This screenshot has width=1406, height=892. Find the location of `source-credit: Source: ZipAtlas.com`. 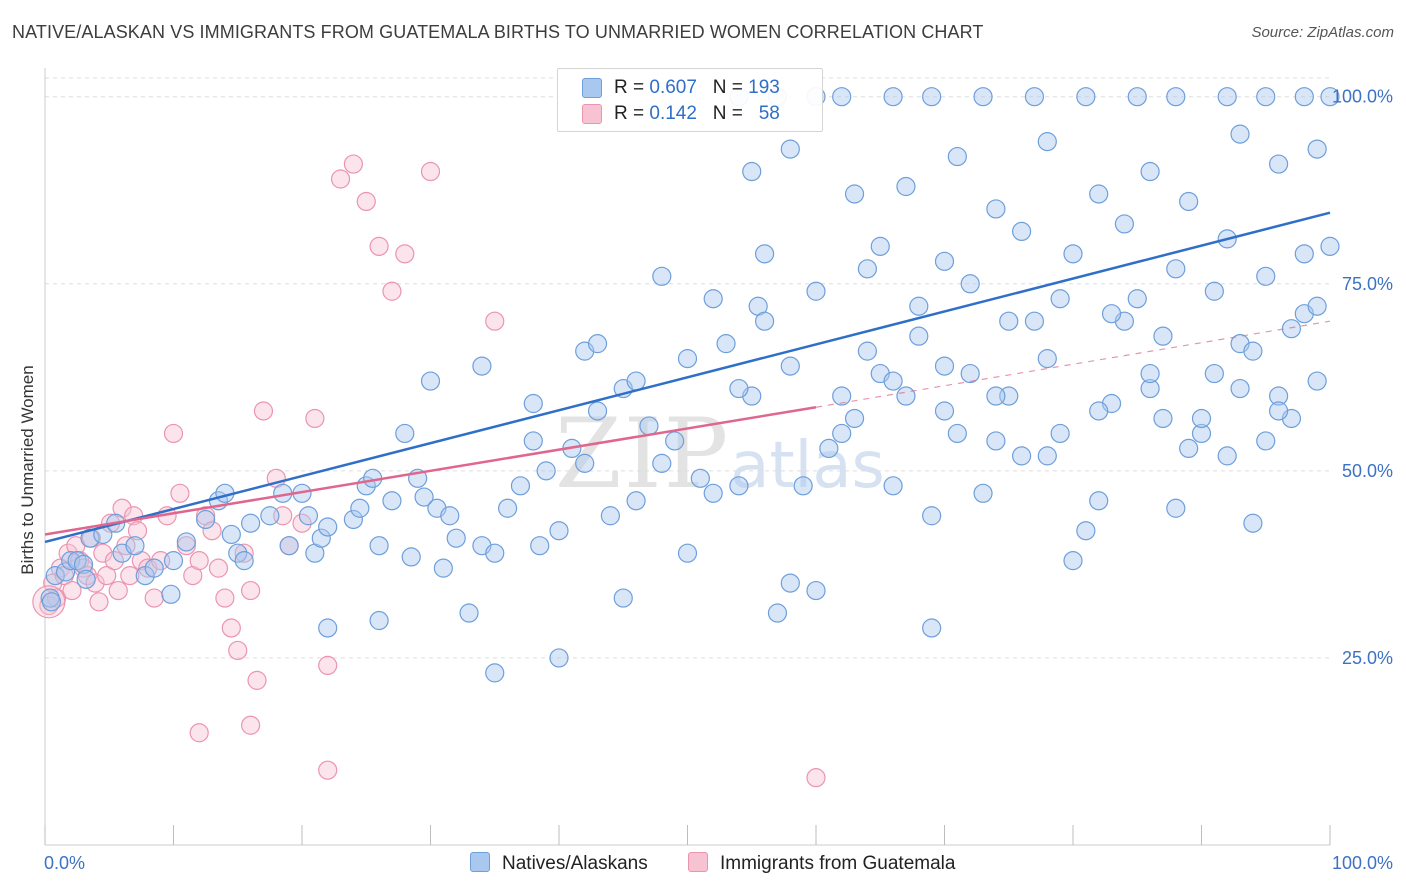

source-credit: Source: ZipAtlas.com is located at coordinates (1322, 32).